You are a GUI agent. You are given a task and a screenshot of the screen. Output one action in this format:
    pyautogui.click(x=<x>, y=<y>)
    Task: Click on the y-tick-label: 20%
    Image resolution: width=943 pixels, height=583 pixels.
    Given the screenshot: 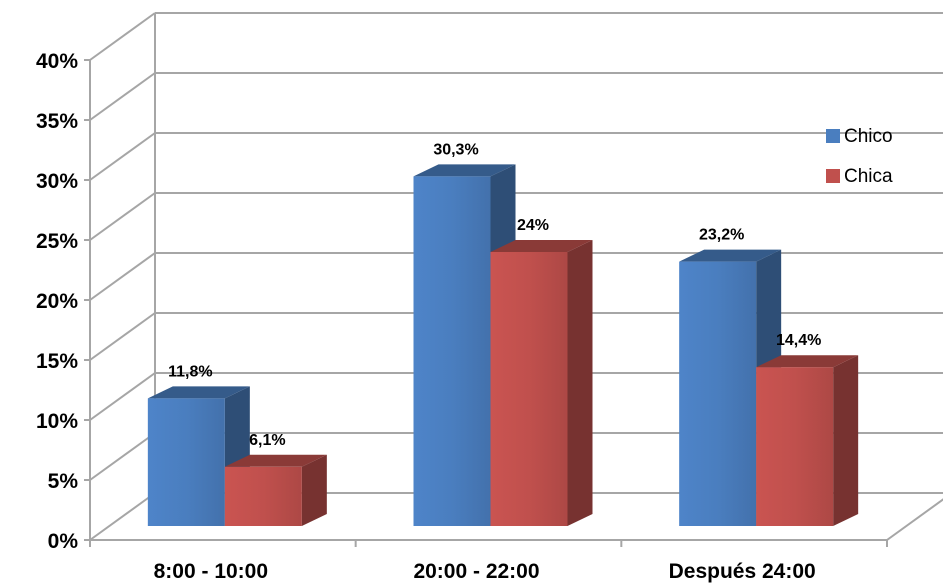 What is the action you would take?
    pyautogui.click(x=57, y=301)
    